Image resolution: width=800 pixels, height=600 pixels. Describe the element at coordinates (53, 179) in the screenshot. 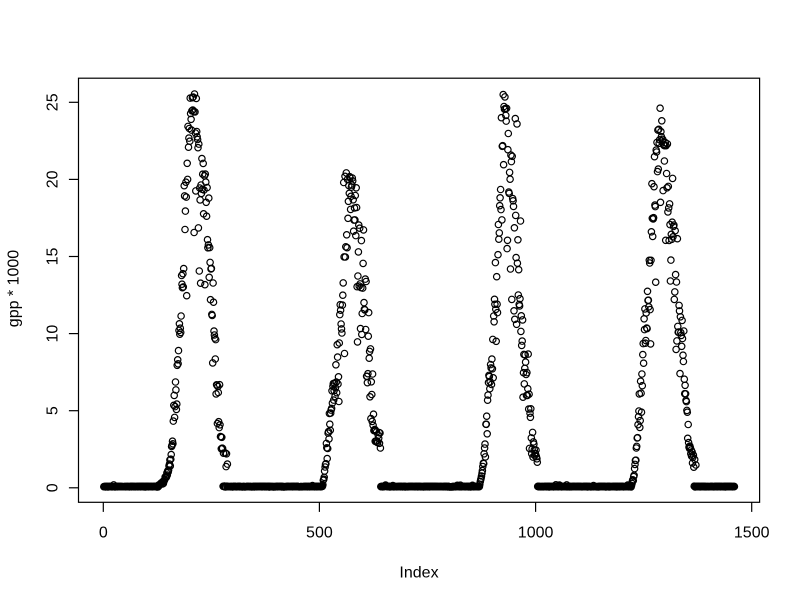

I see `svg-text: 20` at that location.